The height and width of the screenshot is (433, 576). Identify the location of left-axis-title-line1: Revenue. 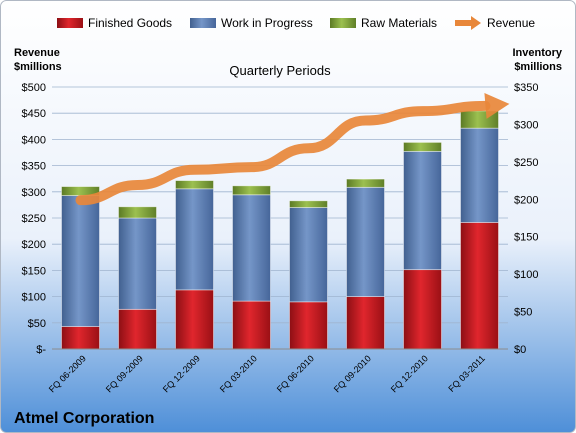
(37, 53).